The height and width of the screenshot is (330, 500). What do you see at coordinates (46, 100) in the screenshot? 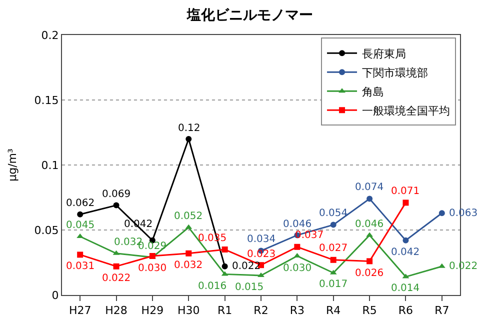
I see `y-tick-label: 0.15` at bounding box center [46, 100].